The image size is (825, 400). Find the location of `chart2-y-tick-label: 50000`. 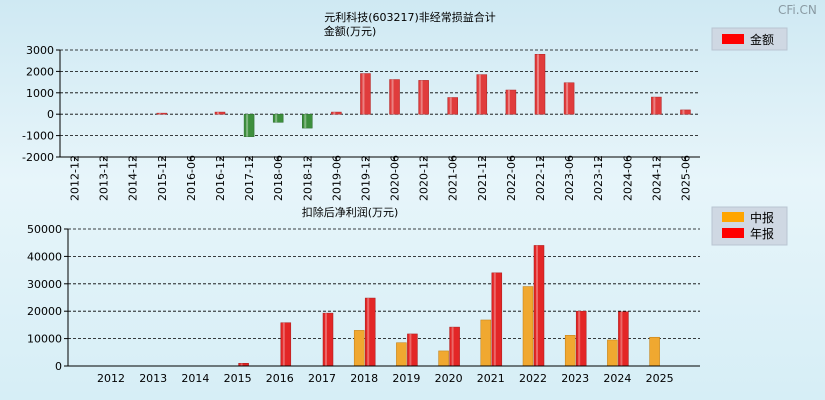

chart2-y-tick-label: 50000 is located at coordinates (44, 229).